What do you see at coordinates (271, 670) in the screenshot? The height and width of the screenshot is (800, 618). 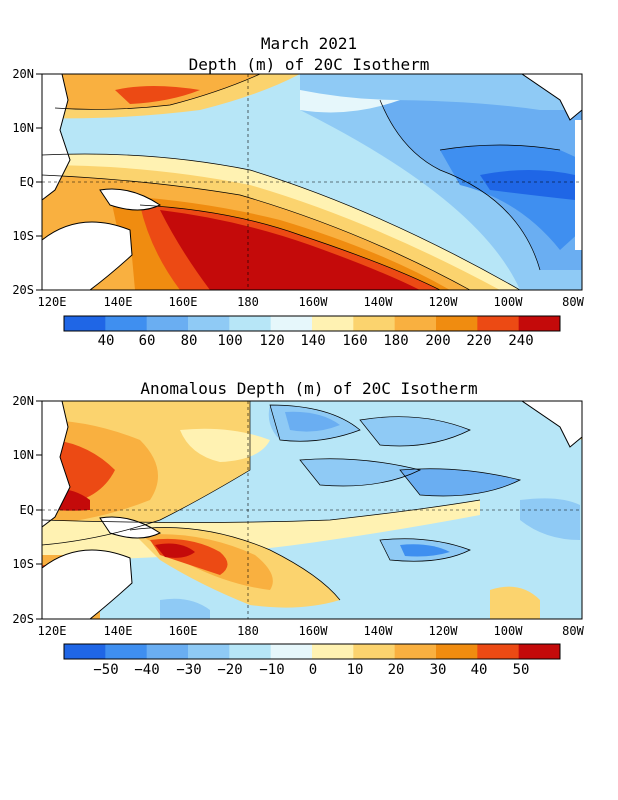 I see `colorbar-label: −10` at bounding box center [271, 670].